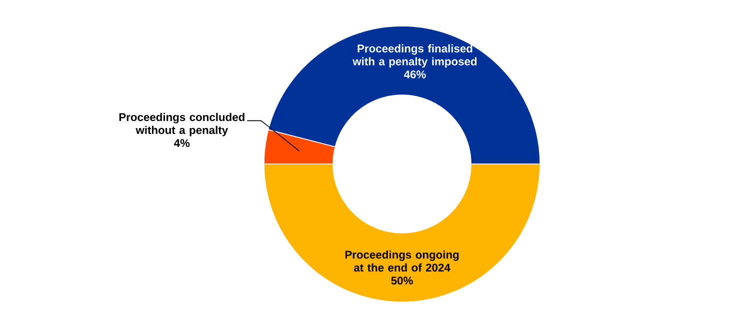  What do you see at coordinates (182, 143) in the screenshot?
I see `data-label: 4%` at bounding box center [182, 143].